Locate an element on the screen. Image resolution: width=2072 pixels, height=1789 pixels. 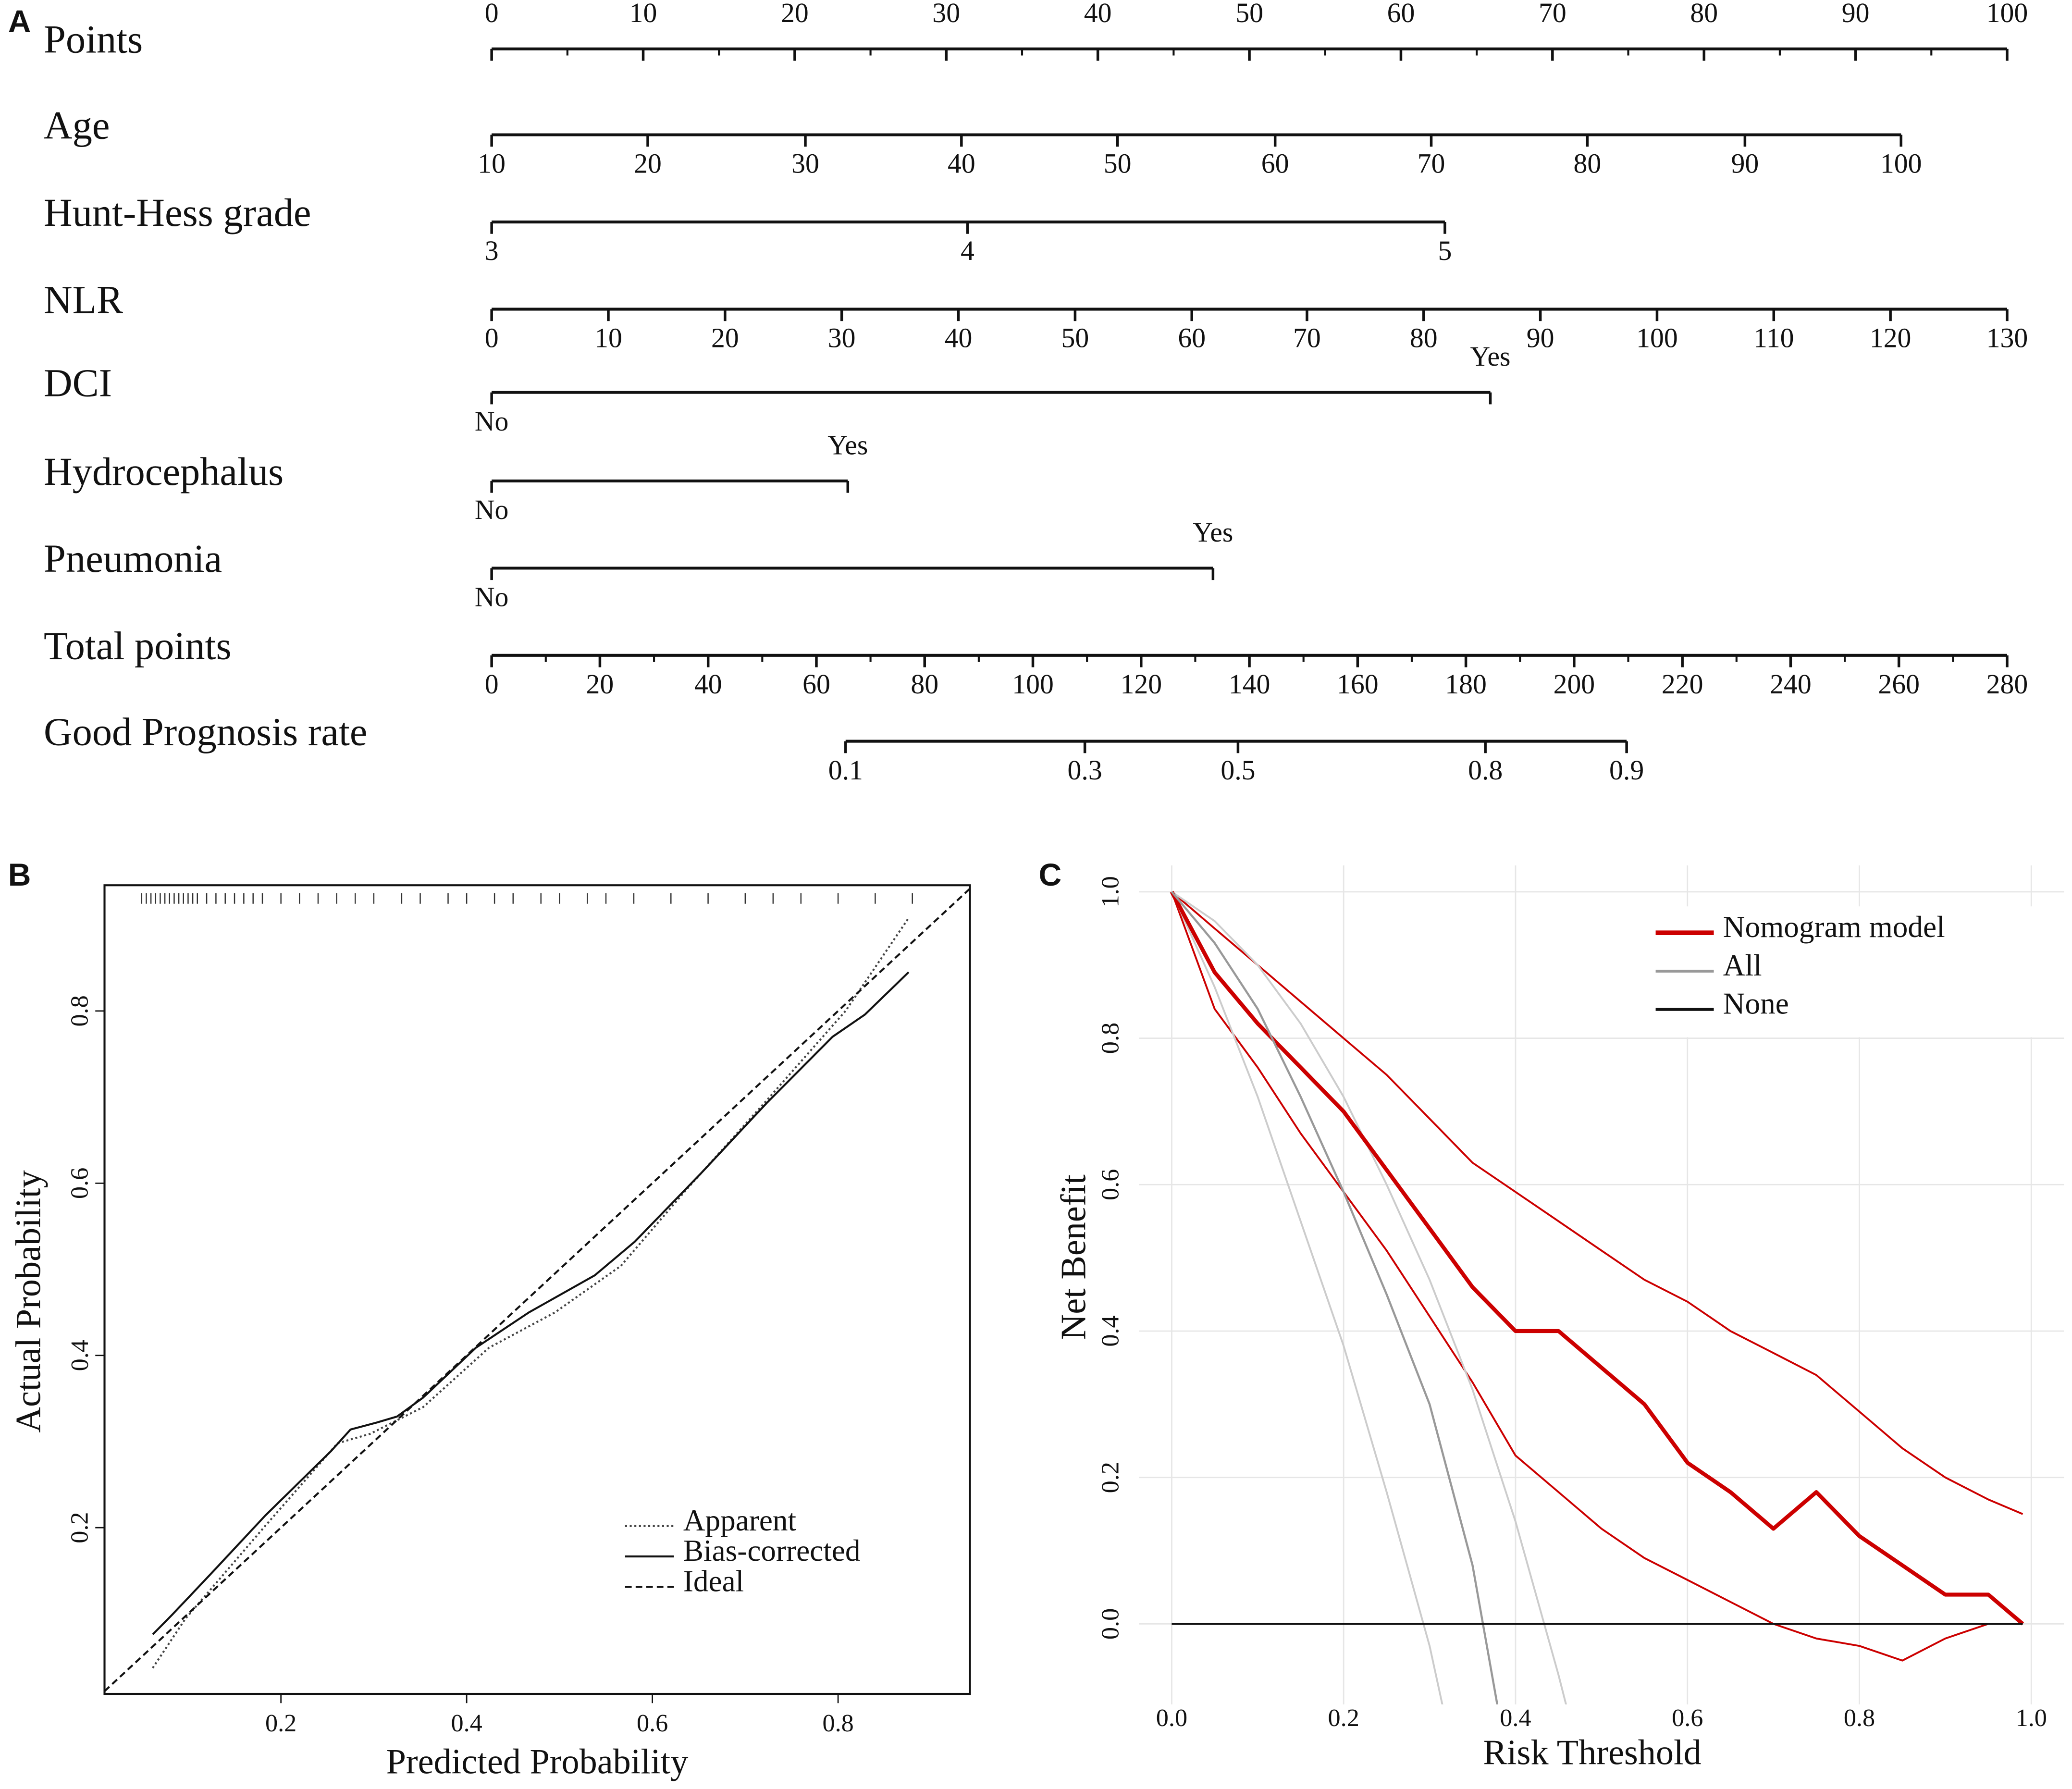
x-tick-label: 0.6 is located at coordinates (1687, 1718).